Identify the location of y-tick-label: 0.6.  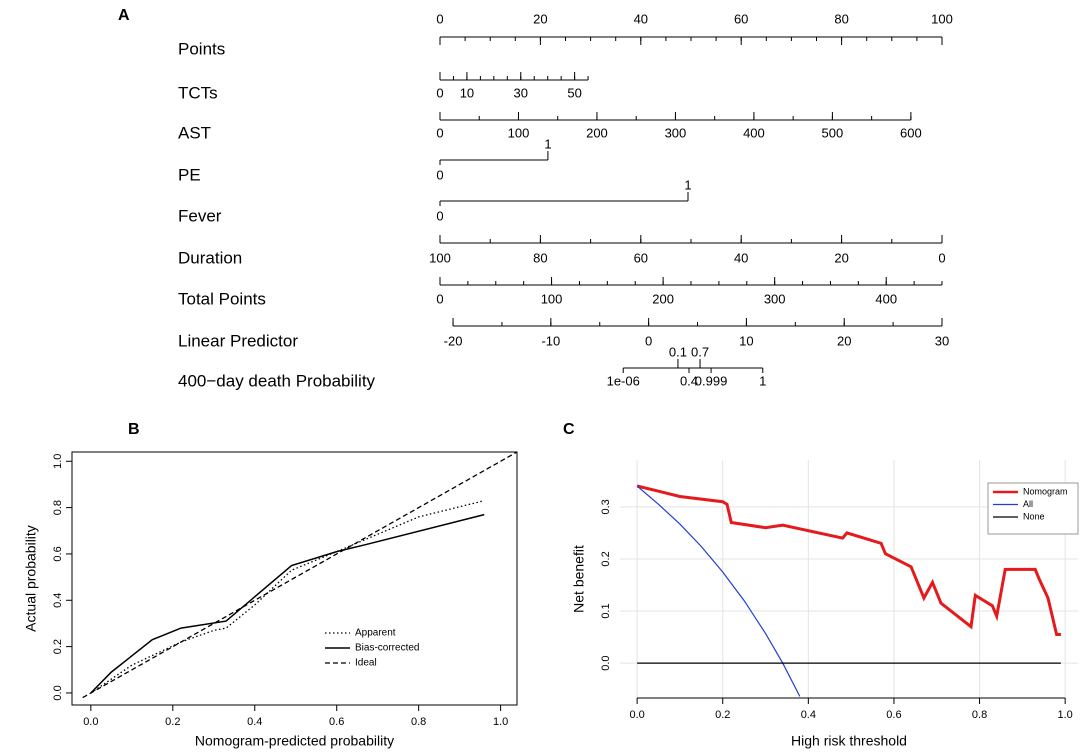
(58, 553).